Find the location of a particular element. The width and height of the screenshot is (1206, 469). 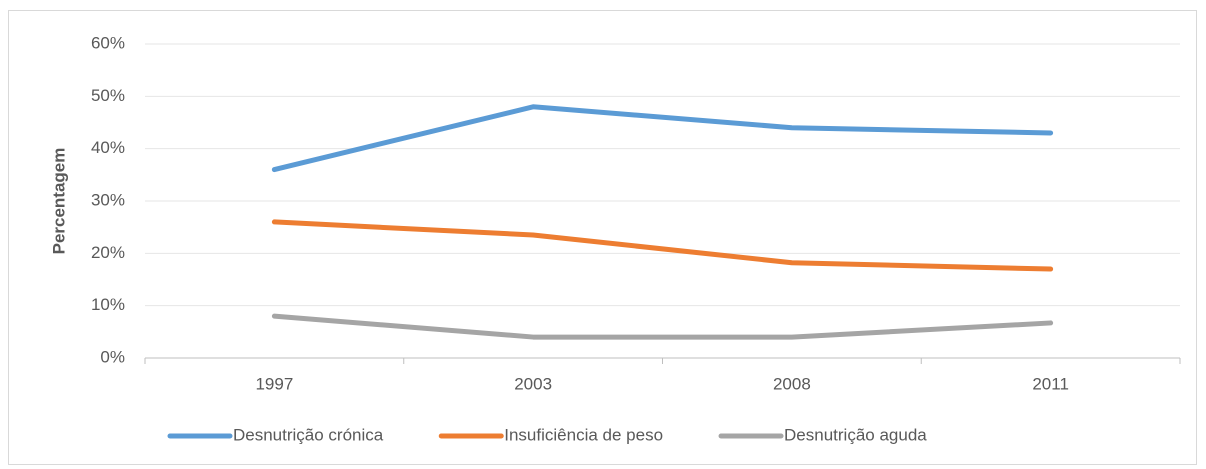

y-axis-label: Percentagem is located at coordinates (58, 201).